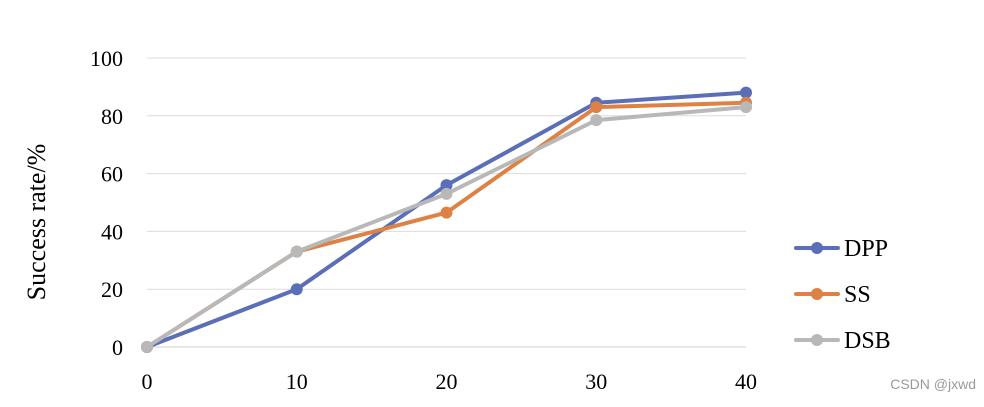 The height and width of the screenshot is (407, 984). What do you see at coordinates (746, 381) in the screenshot?
I see `x-tick-label: 40` at bounding box center [746, 381].